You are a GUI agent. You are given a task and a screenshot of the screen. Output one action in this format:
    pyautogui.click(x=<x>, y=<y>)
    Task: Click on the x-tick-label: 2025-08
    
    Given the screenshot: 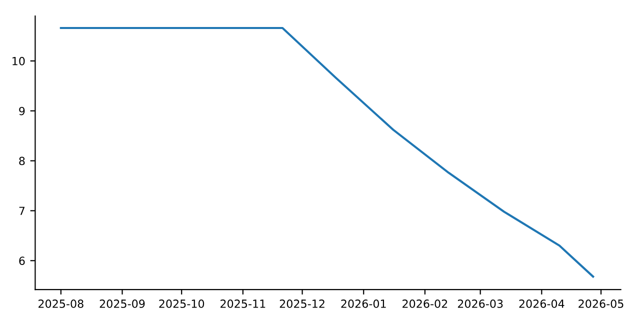 What is the action you would take?
    pyautogui.click(x=61, y=304)
    